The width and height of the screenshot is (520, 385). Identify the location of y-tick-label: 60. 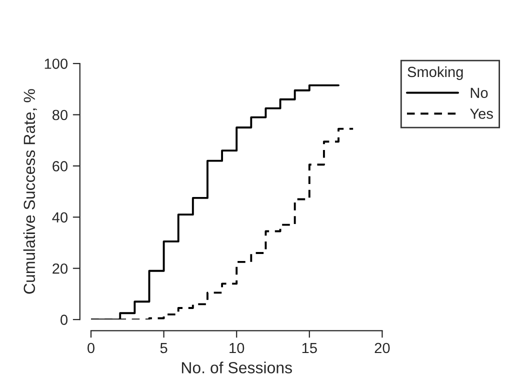
(60, 166).